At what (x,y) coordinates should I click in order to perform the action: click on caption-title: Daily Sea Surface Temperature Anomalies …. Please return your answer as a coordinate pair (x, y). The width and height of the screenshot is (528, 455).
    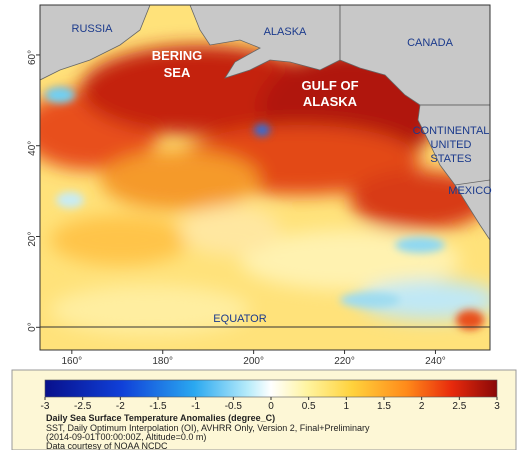
    Looking at the image, I should click on (160, 418).